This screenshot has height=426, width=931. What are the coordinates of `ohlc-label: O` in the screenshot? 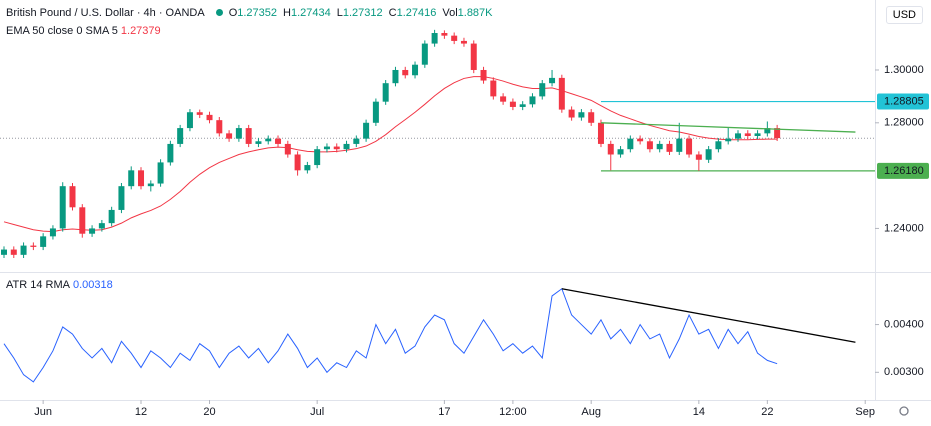 It's located at (233, 13).